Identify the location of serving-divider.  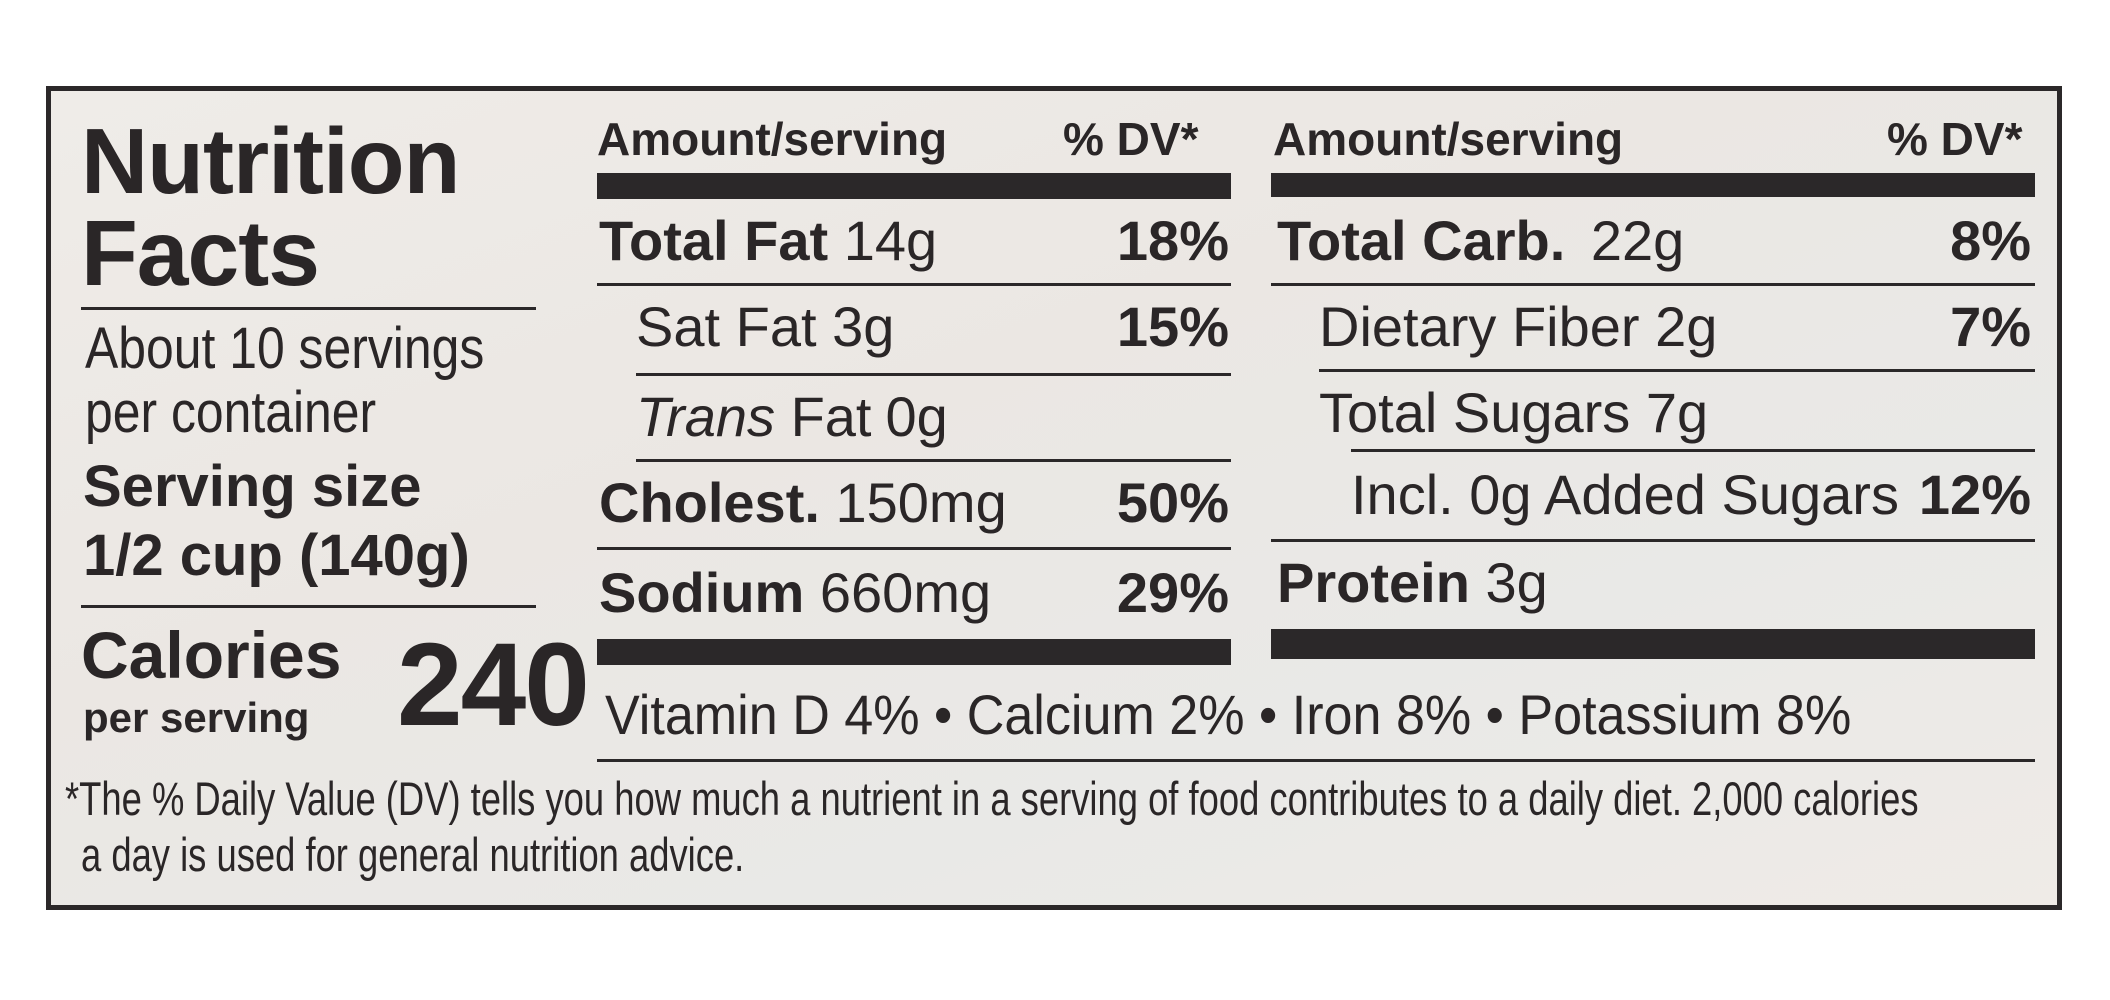
(308, 606).